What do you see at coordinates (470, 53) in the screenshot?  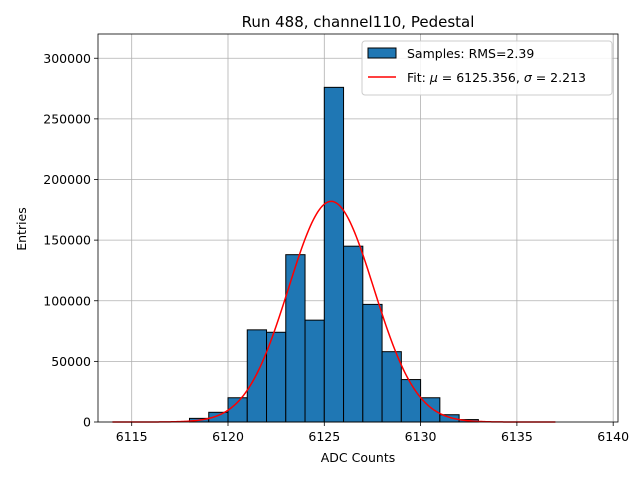 I see `legend-histogram-label: Samples: RMS=2.39` at bounding box center [470, 53].